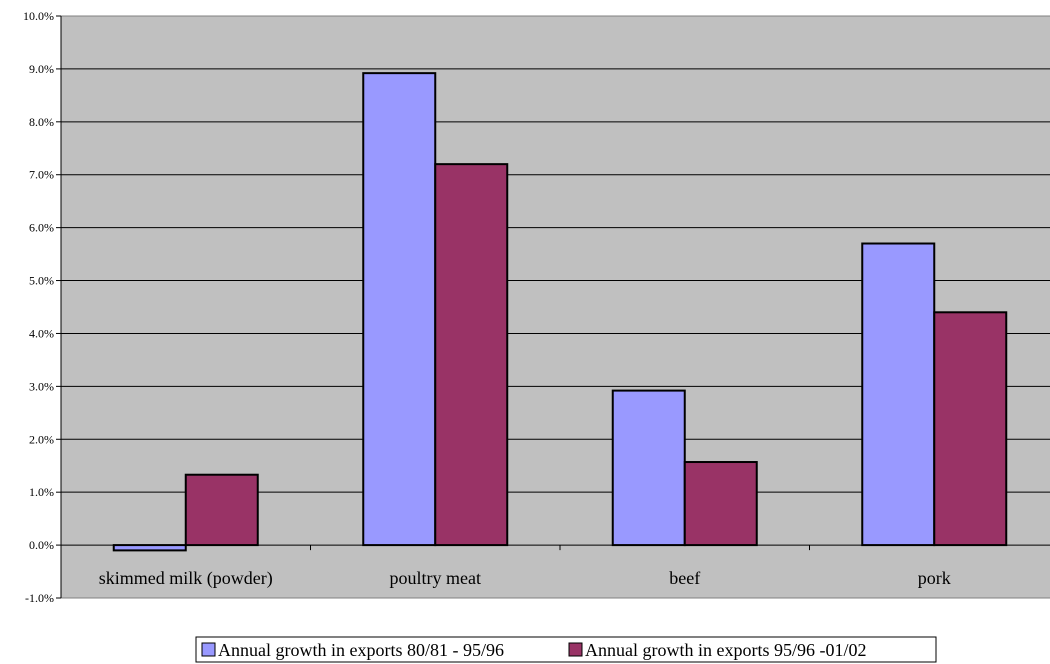 This screenshot has width=1050, height=664. What do you see at coordinates (934, 578) in the screenshot?
I see `category-label: pork` at bounding box center [934, 578].